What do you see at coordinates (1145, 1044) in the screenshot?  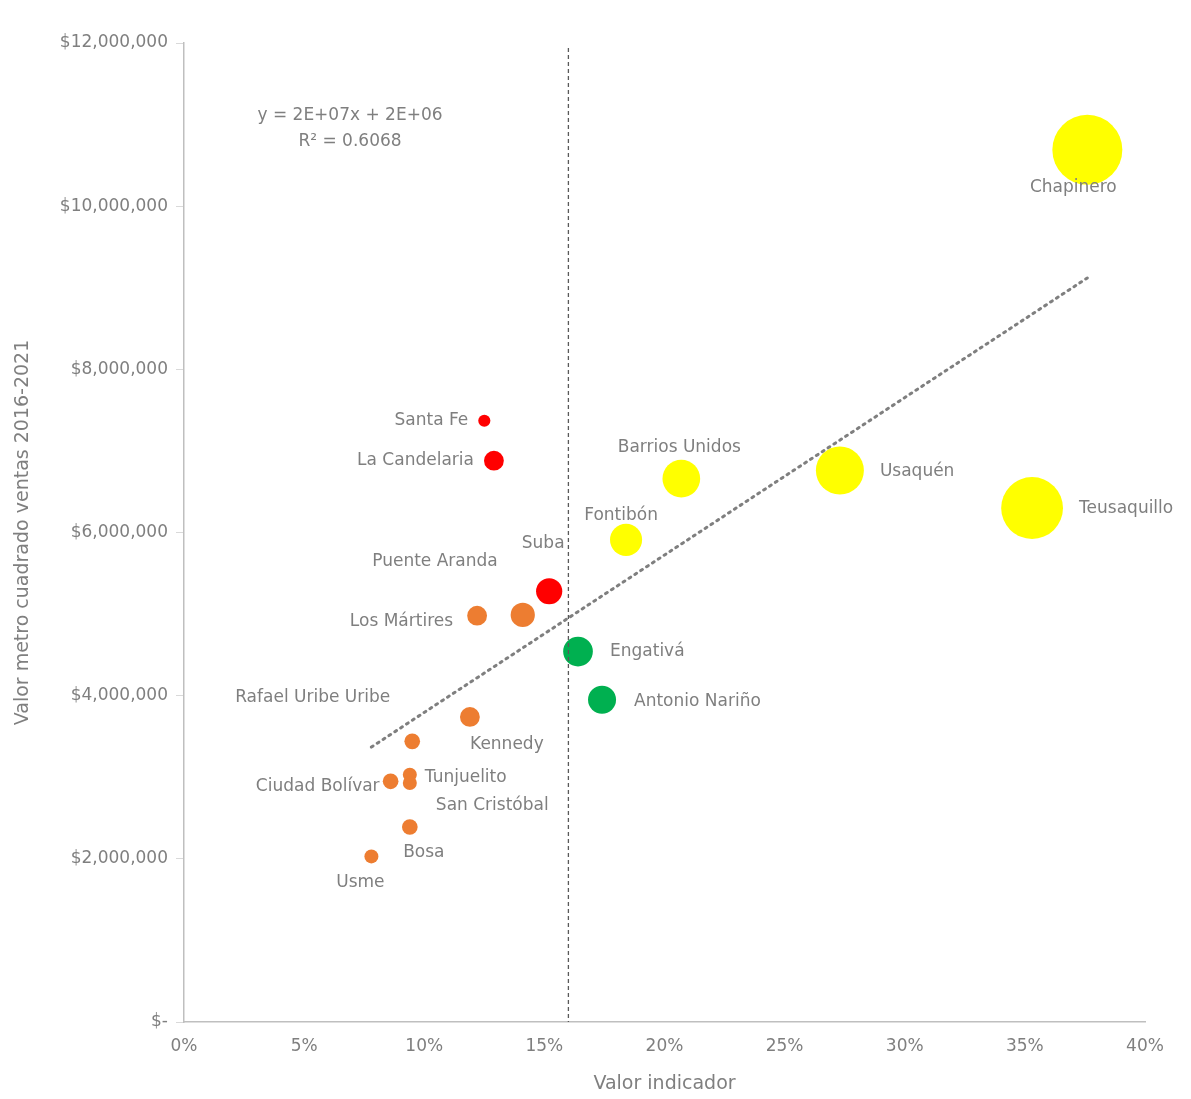 I see `x-tick-label: 40%` at bounding box center [1145, 1044].